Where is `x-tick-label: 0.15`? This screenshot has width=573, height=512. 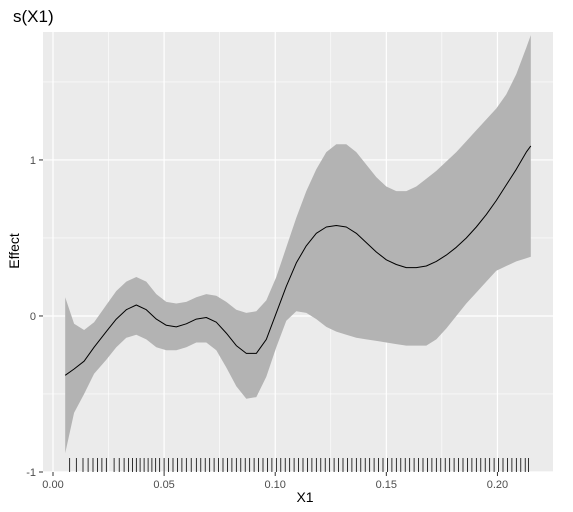
x-tick-label: 0.15 is located at coordinates (386, 485).